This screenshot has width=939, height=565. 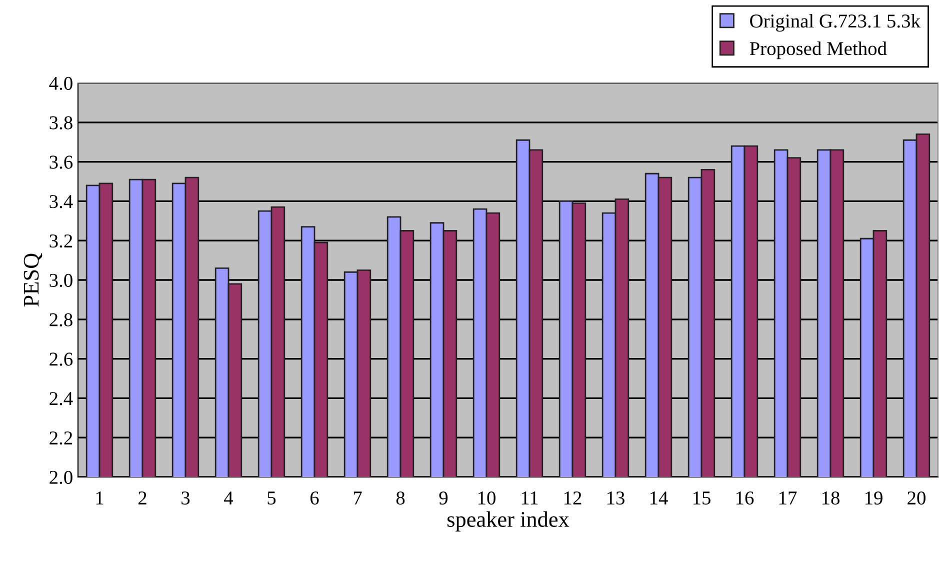 I want to click on x-tick-label: 5, so click(x=272, y=498).